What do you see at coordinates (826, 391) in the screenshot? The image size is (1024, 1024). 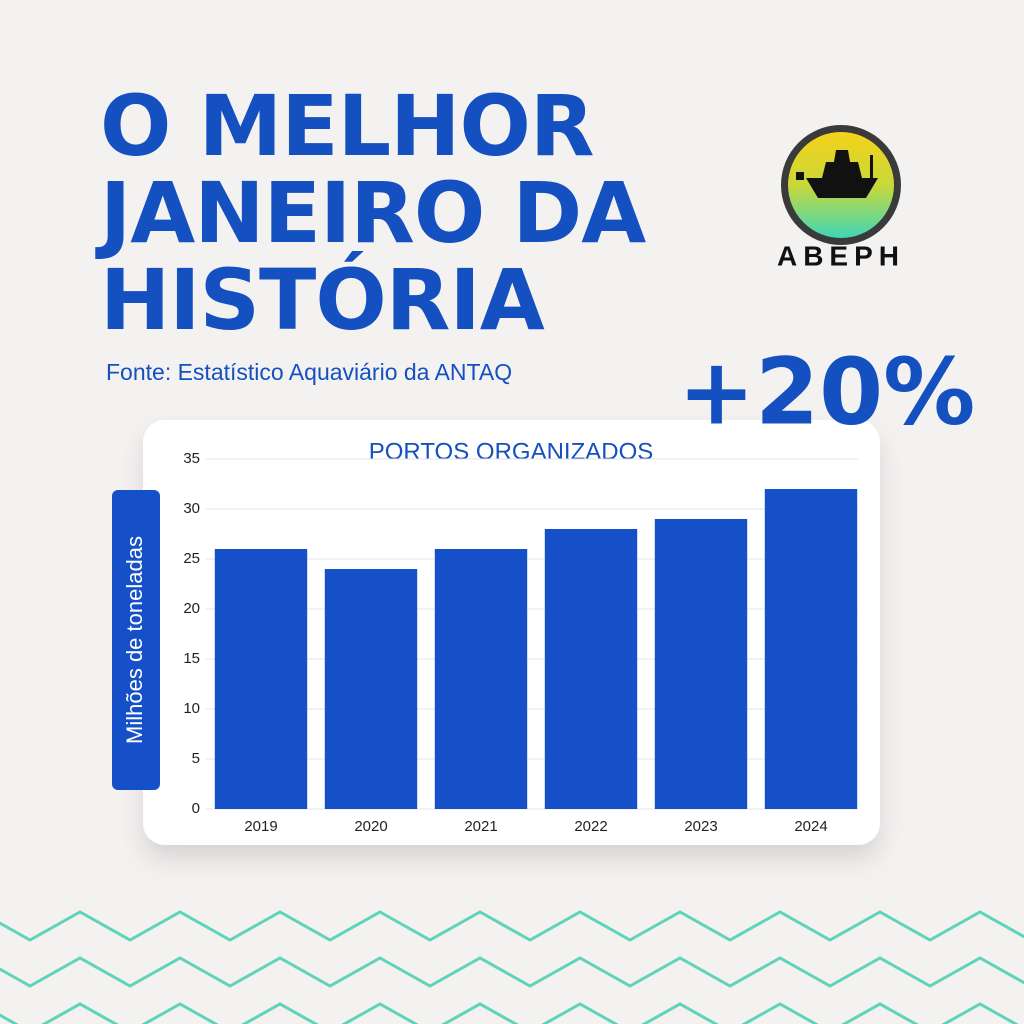 I see `highlight: +20%` at bounding box center [826, 391].